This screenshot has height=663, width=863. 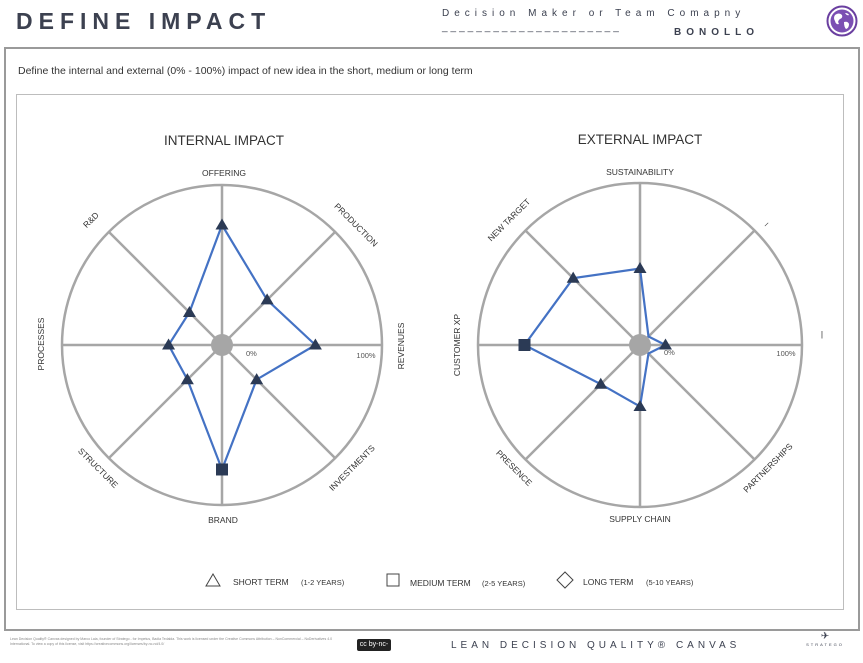 I want to click on legend-short-term: SHORT TERM, so click(x=261, y=582).